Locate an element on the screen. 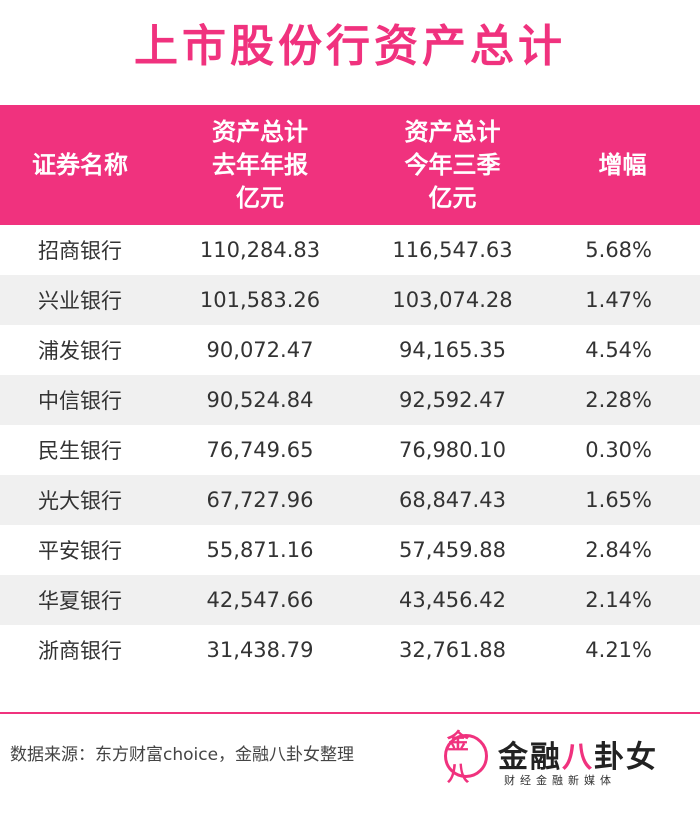  cell-name: 民生银行 is located at coordinates (80, 451).